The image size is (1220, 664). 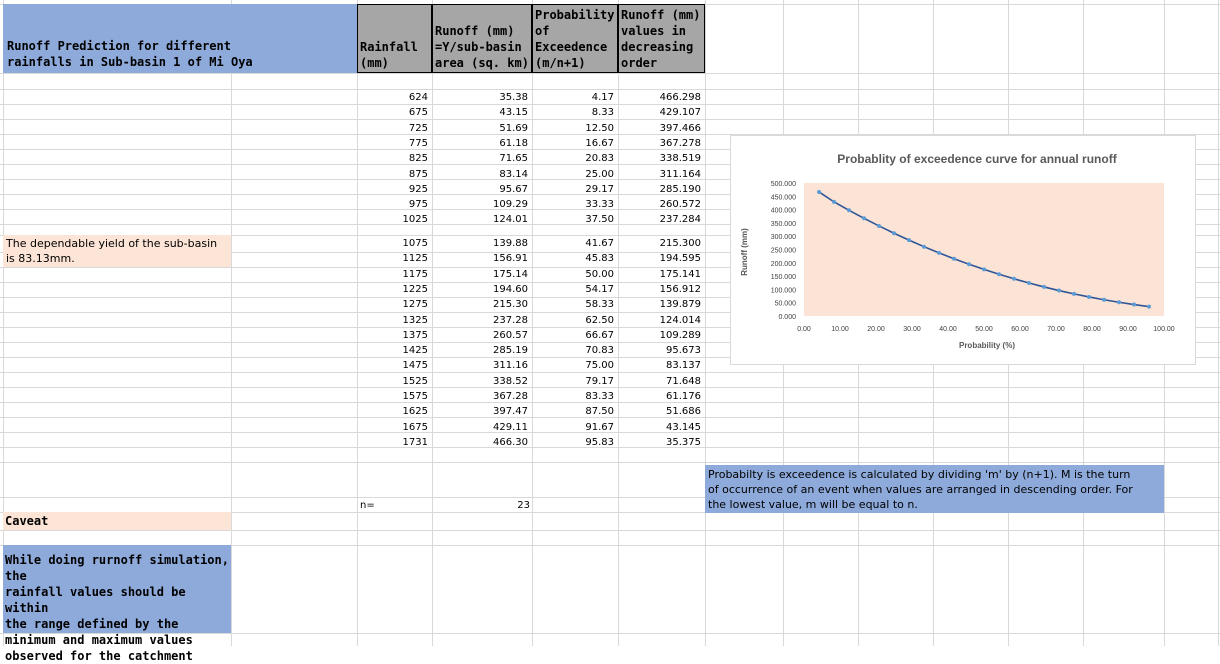 What do you see at coordinates (510, 351) in the screenshot?
I see `table-cell: 285.19` at bounding box center [510, 351].